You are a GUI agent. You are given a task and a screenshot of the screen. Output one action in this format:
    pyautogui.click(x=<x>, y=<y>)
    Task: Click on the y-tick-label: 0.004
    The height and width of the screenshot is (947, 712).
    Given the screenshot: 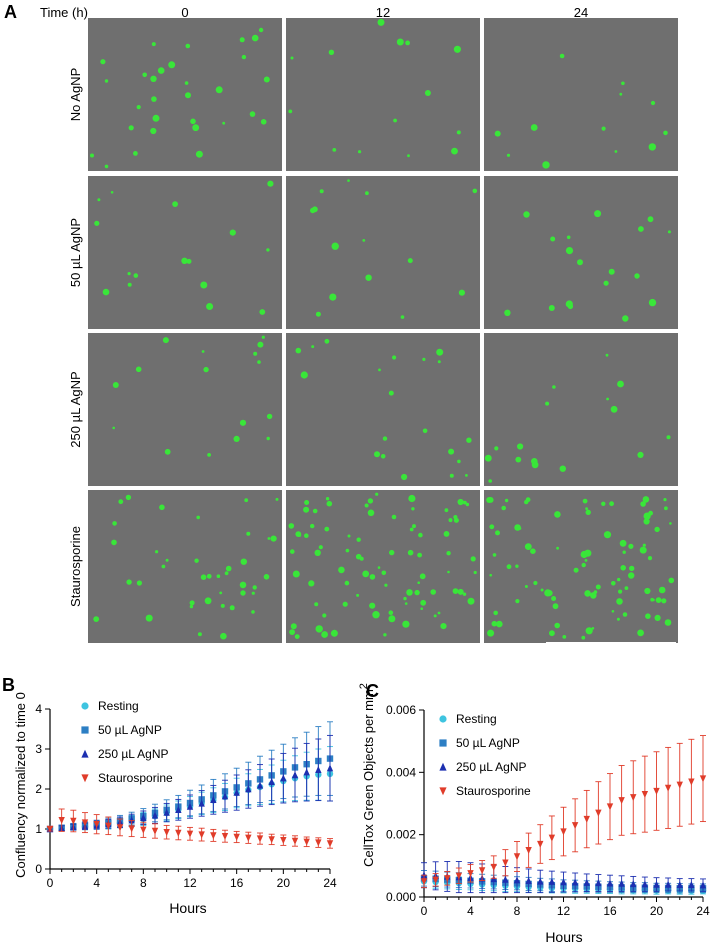 What is the action you would take?
    pyautogui.click(x=401, y=772)
    